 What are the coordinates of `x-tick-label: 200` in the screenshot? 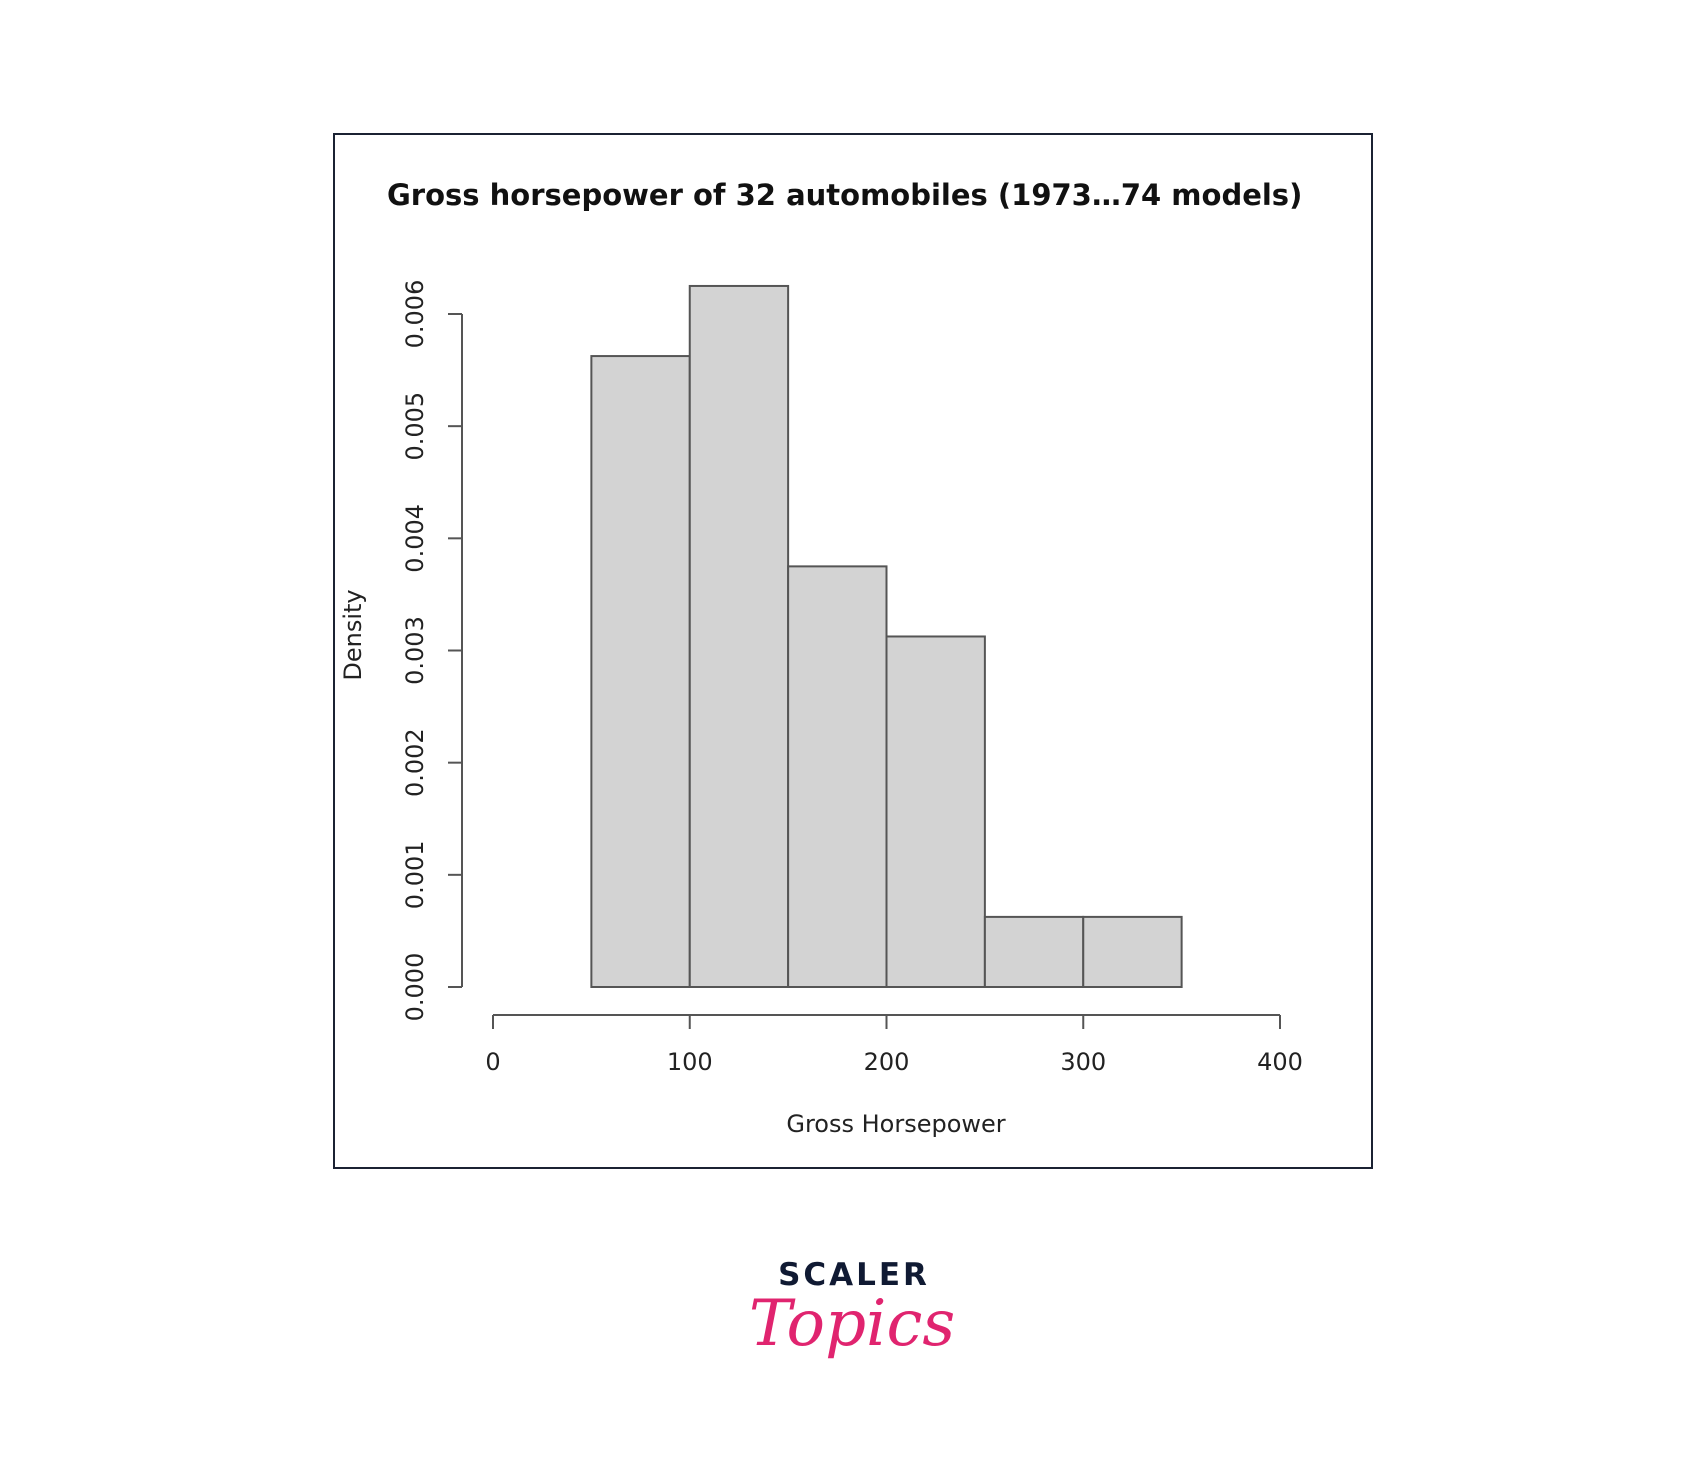 It's located at (887, 1062).